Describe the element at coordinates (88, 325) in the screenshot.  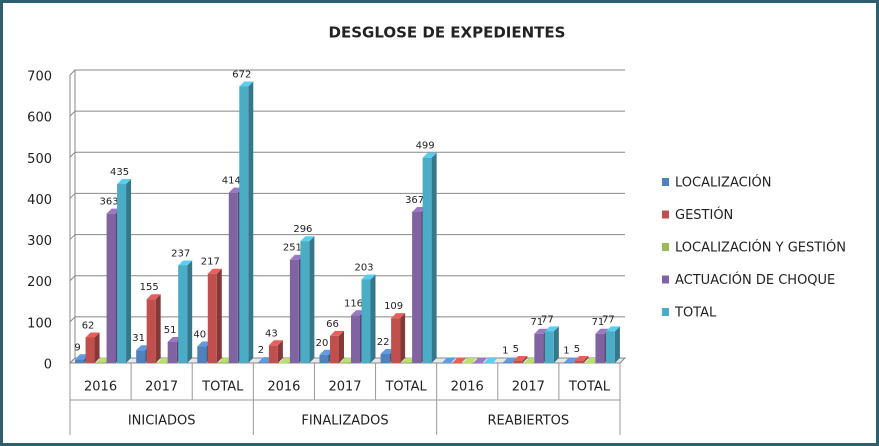
I see `data-label: 62` at that location.